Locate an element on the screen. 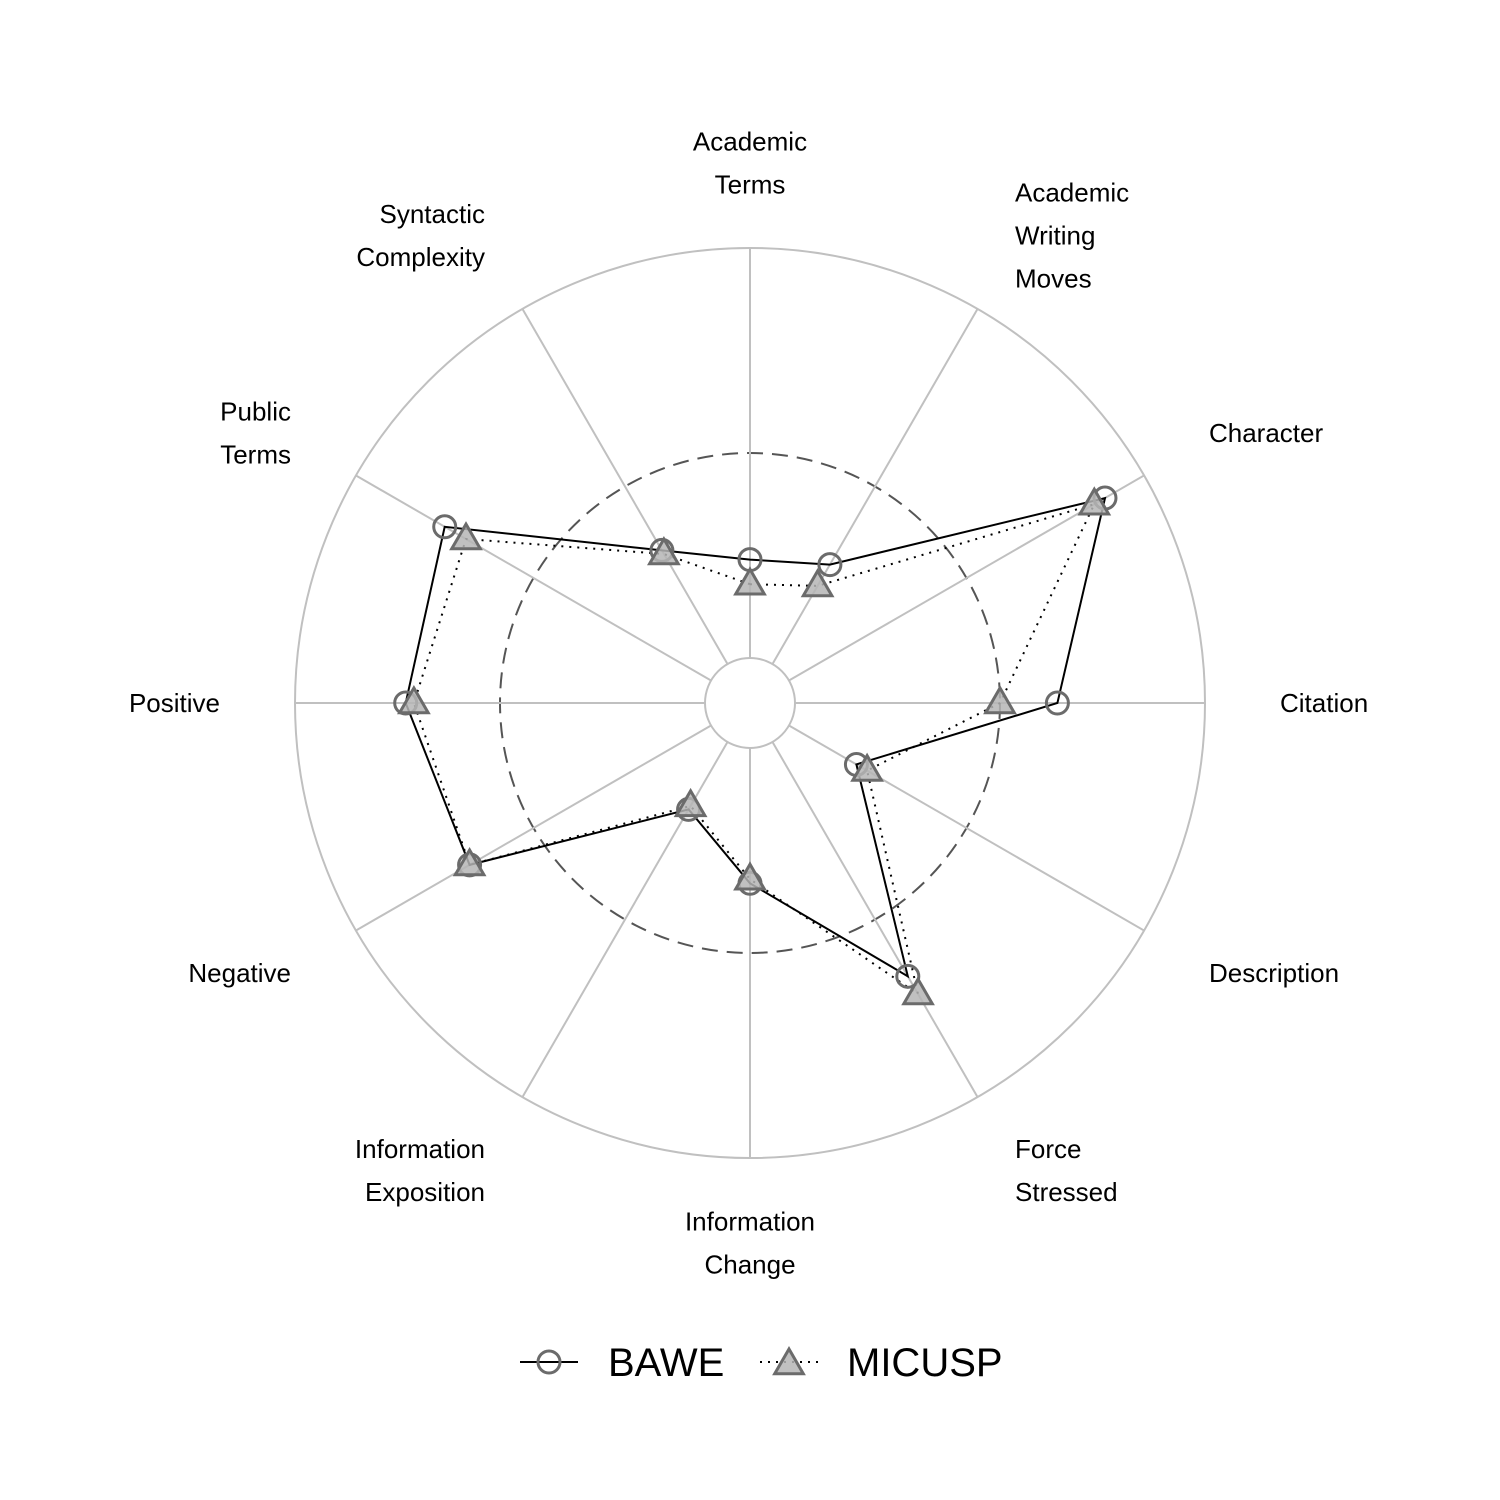 The height and width of the screenshot is (1500, 1500). axis-label-line: Public is located at coordinates (255, 412).